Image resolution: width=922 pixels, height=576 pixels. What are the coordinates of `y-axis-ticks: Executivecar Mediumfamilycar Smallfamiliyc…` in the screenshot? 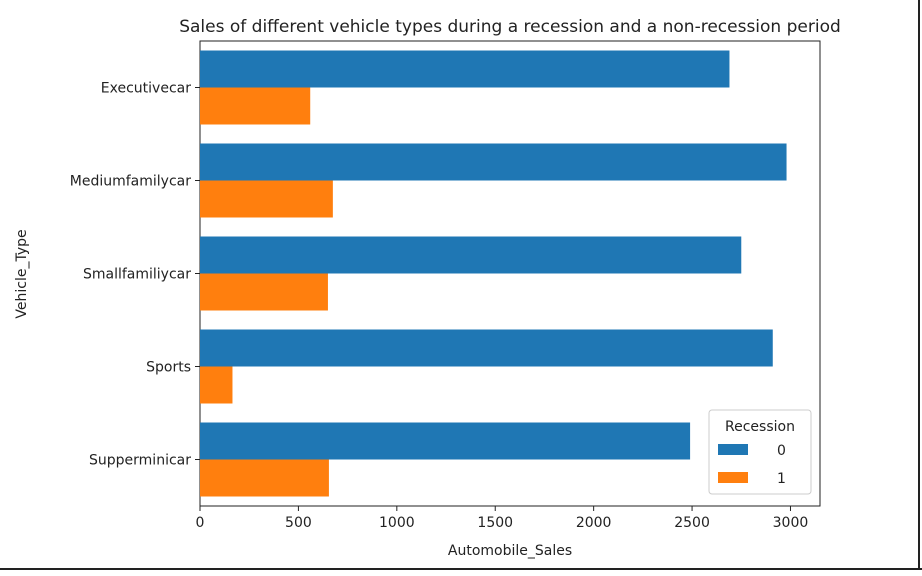 It's located at (135, 275).